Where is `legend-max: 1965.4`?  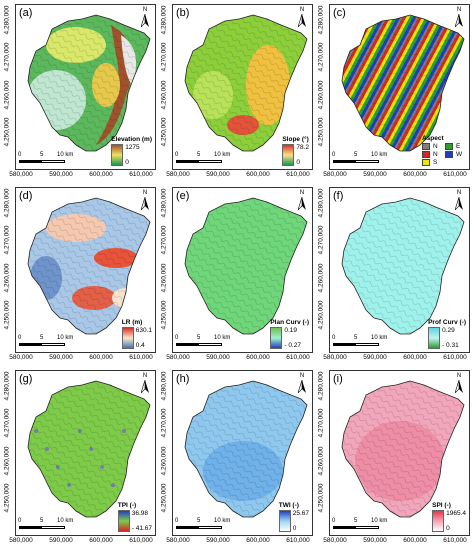
legend-max: 1965.4 is located at coordinates (456, 513).